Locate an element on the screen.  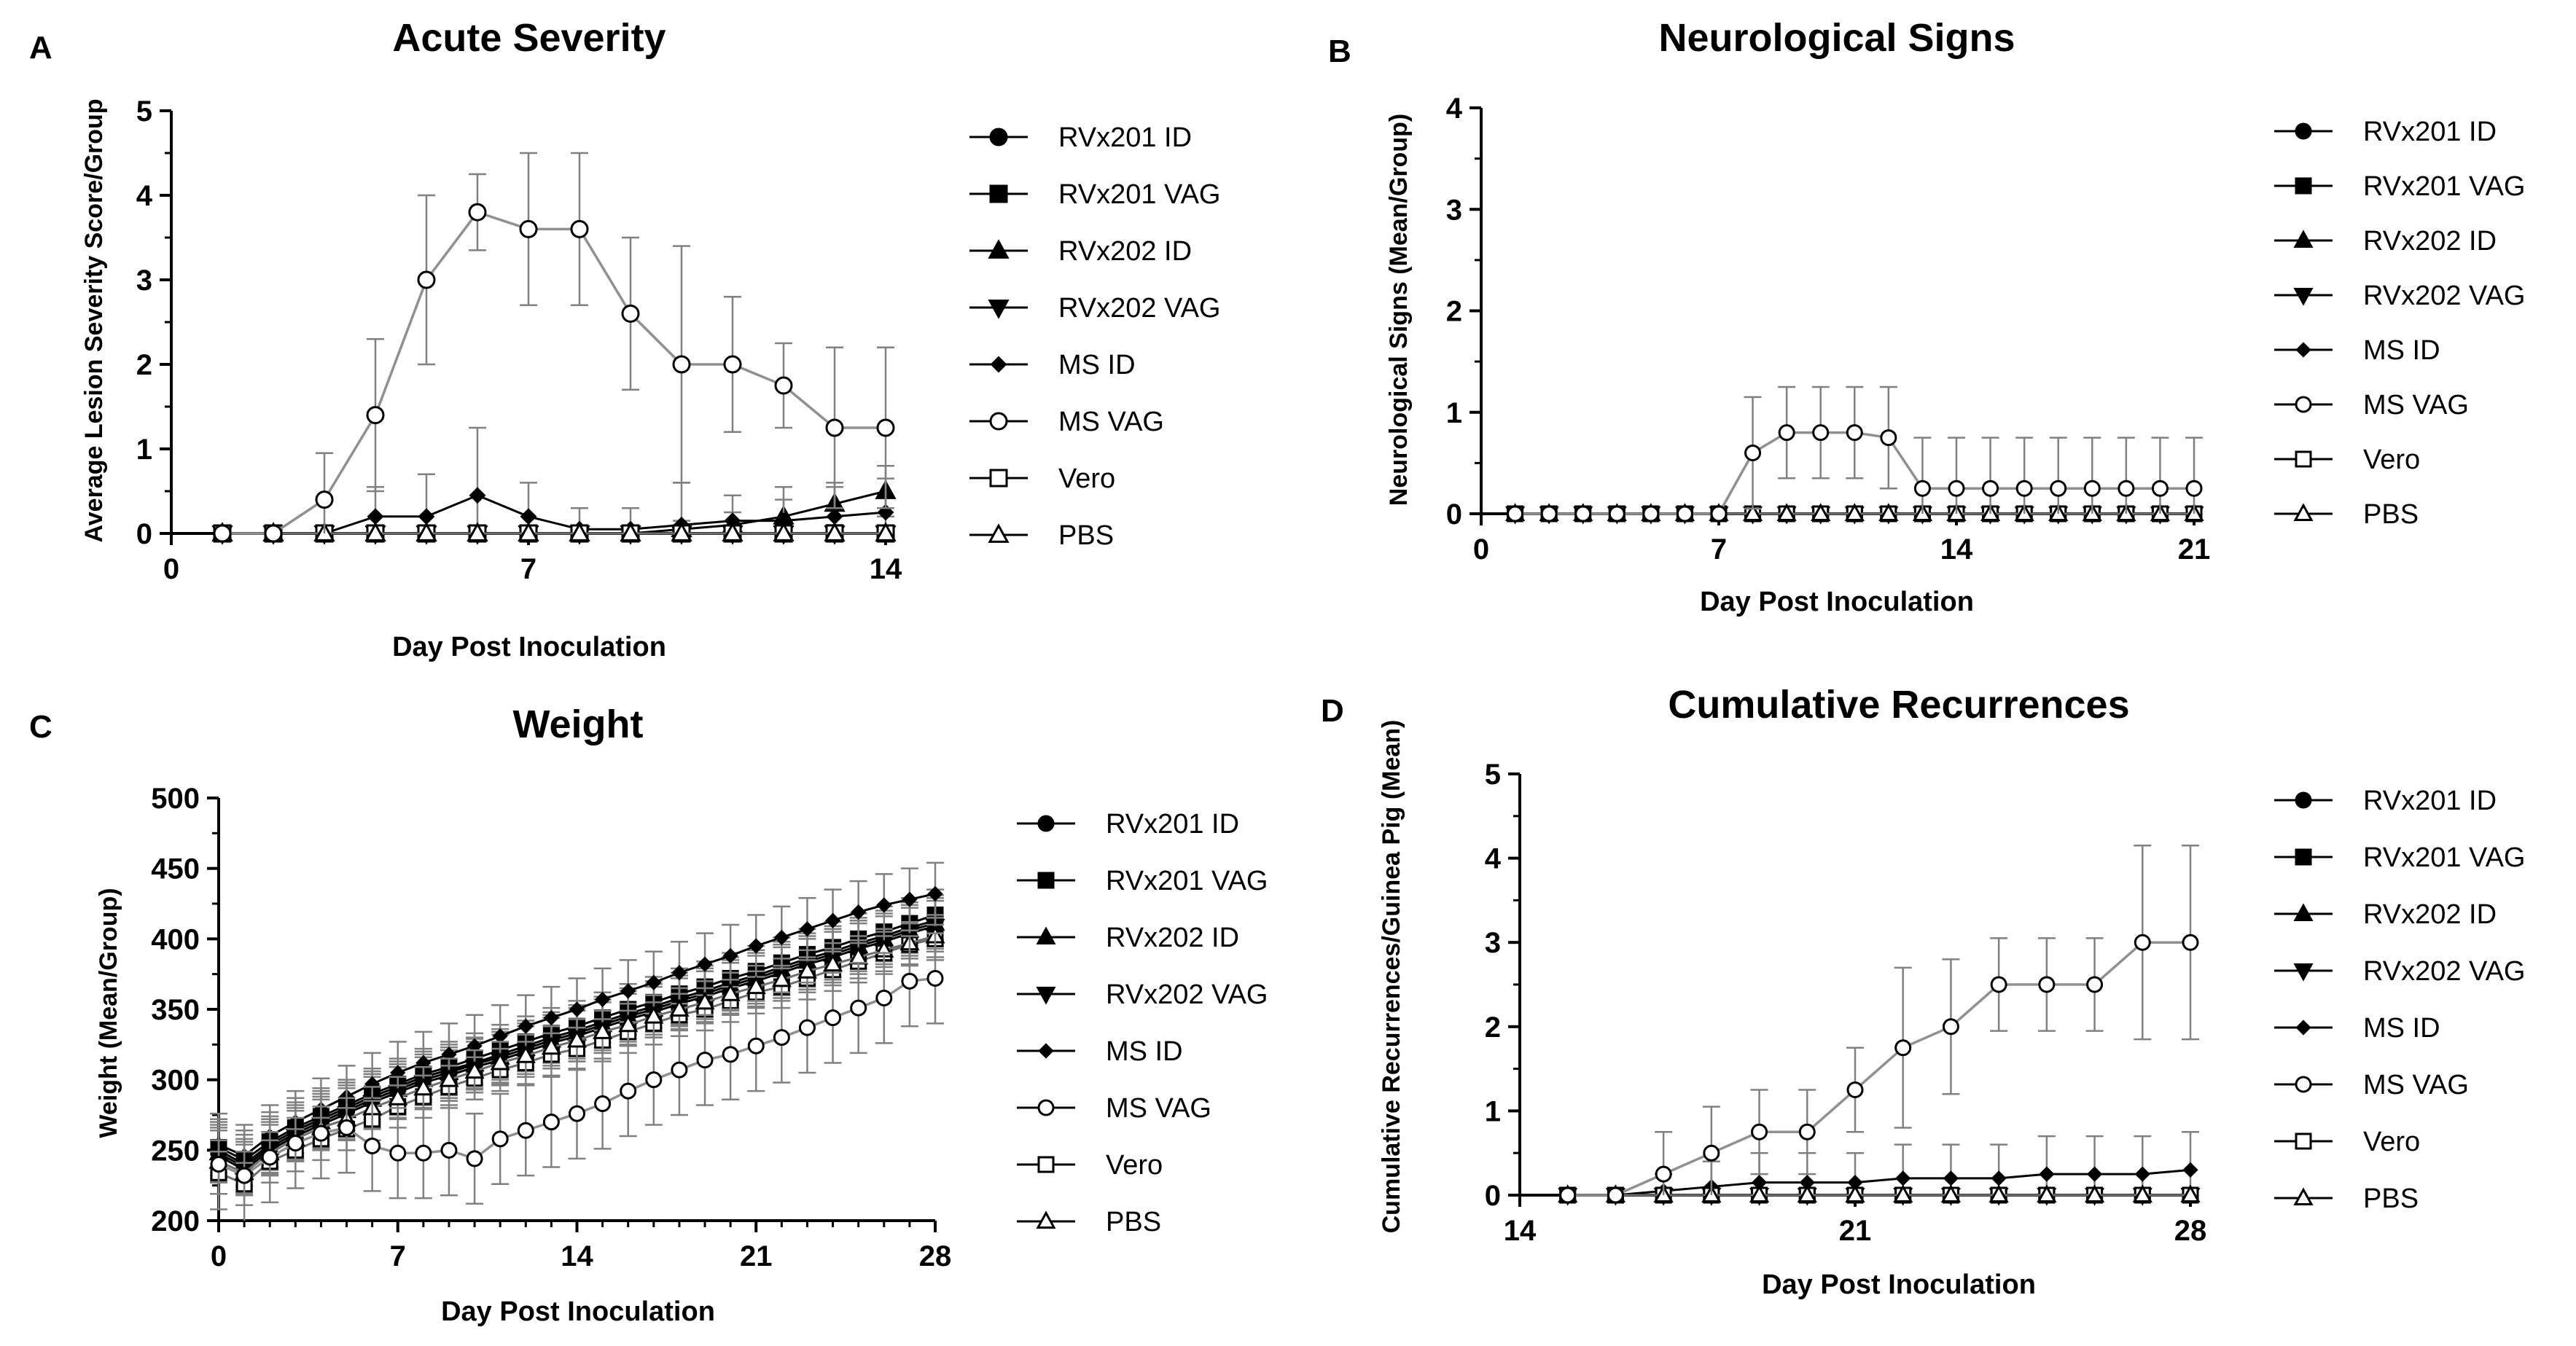
panel-a-legend-item-pbs: PBS is located at coordinates (1041, 535).